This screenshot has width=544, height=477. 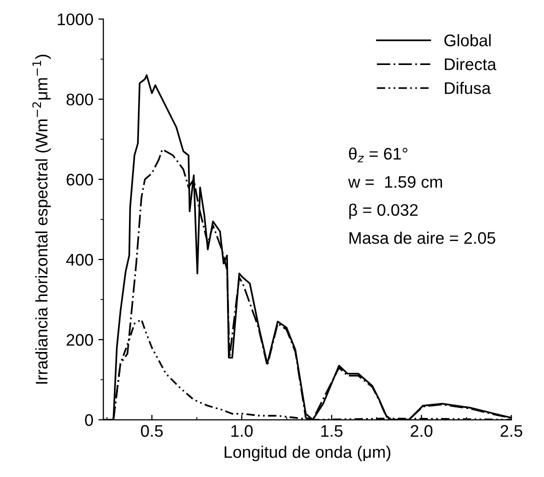 What do you see at coordinates (467, 88) in the screenshot?
I see `legend-label: Difusa` at bounding box center [467, 88].